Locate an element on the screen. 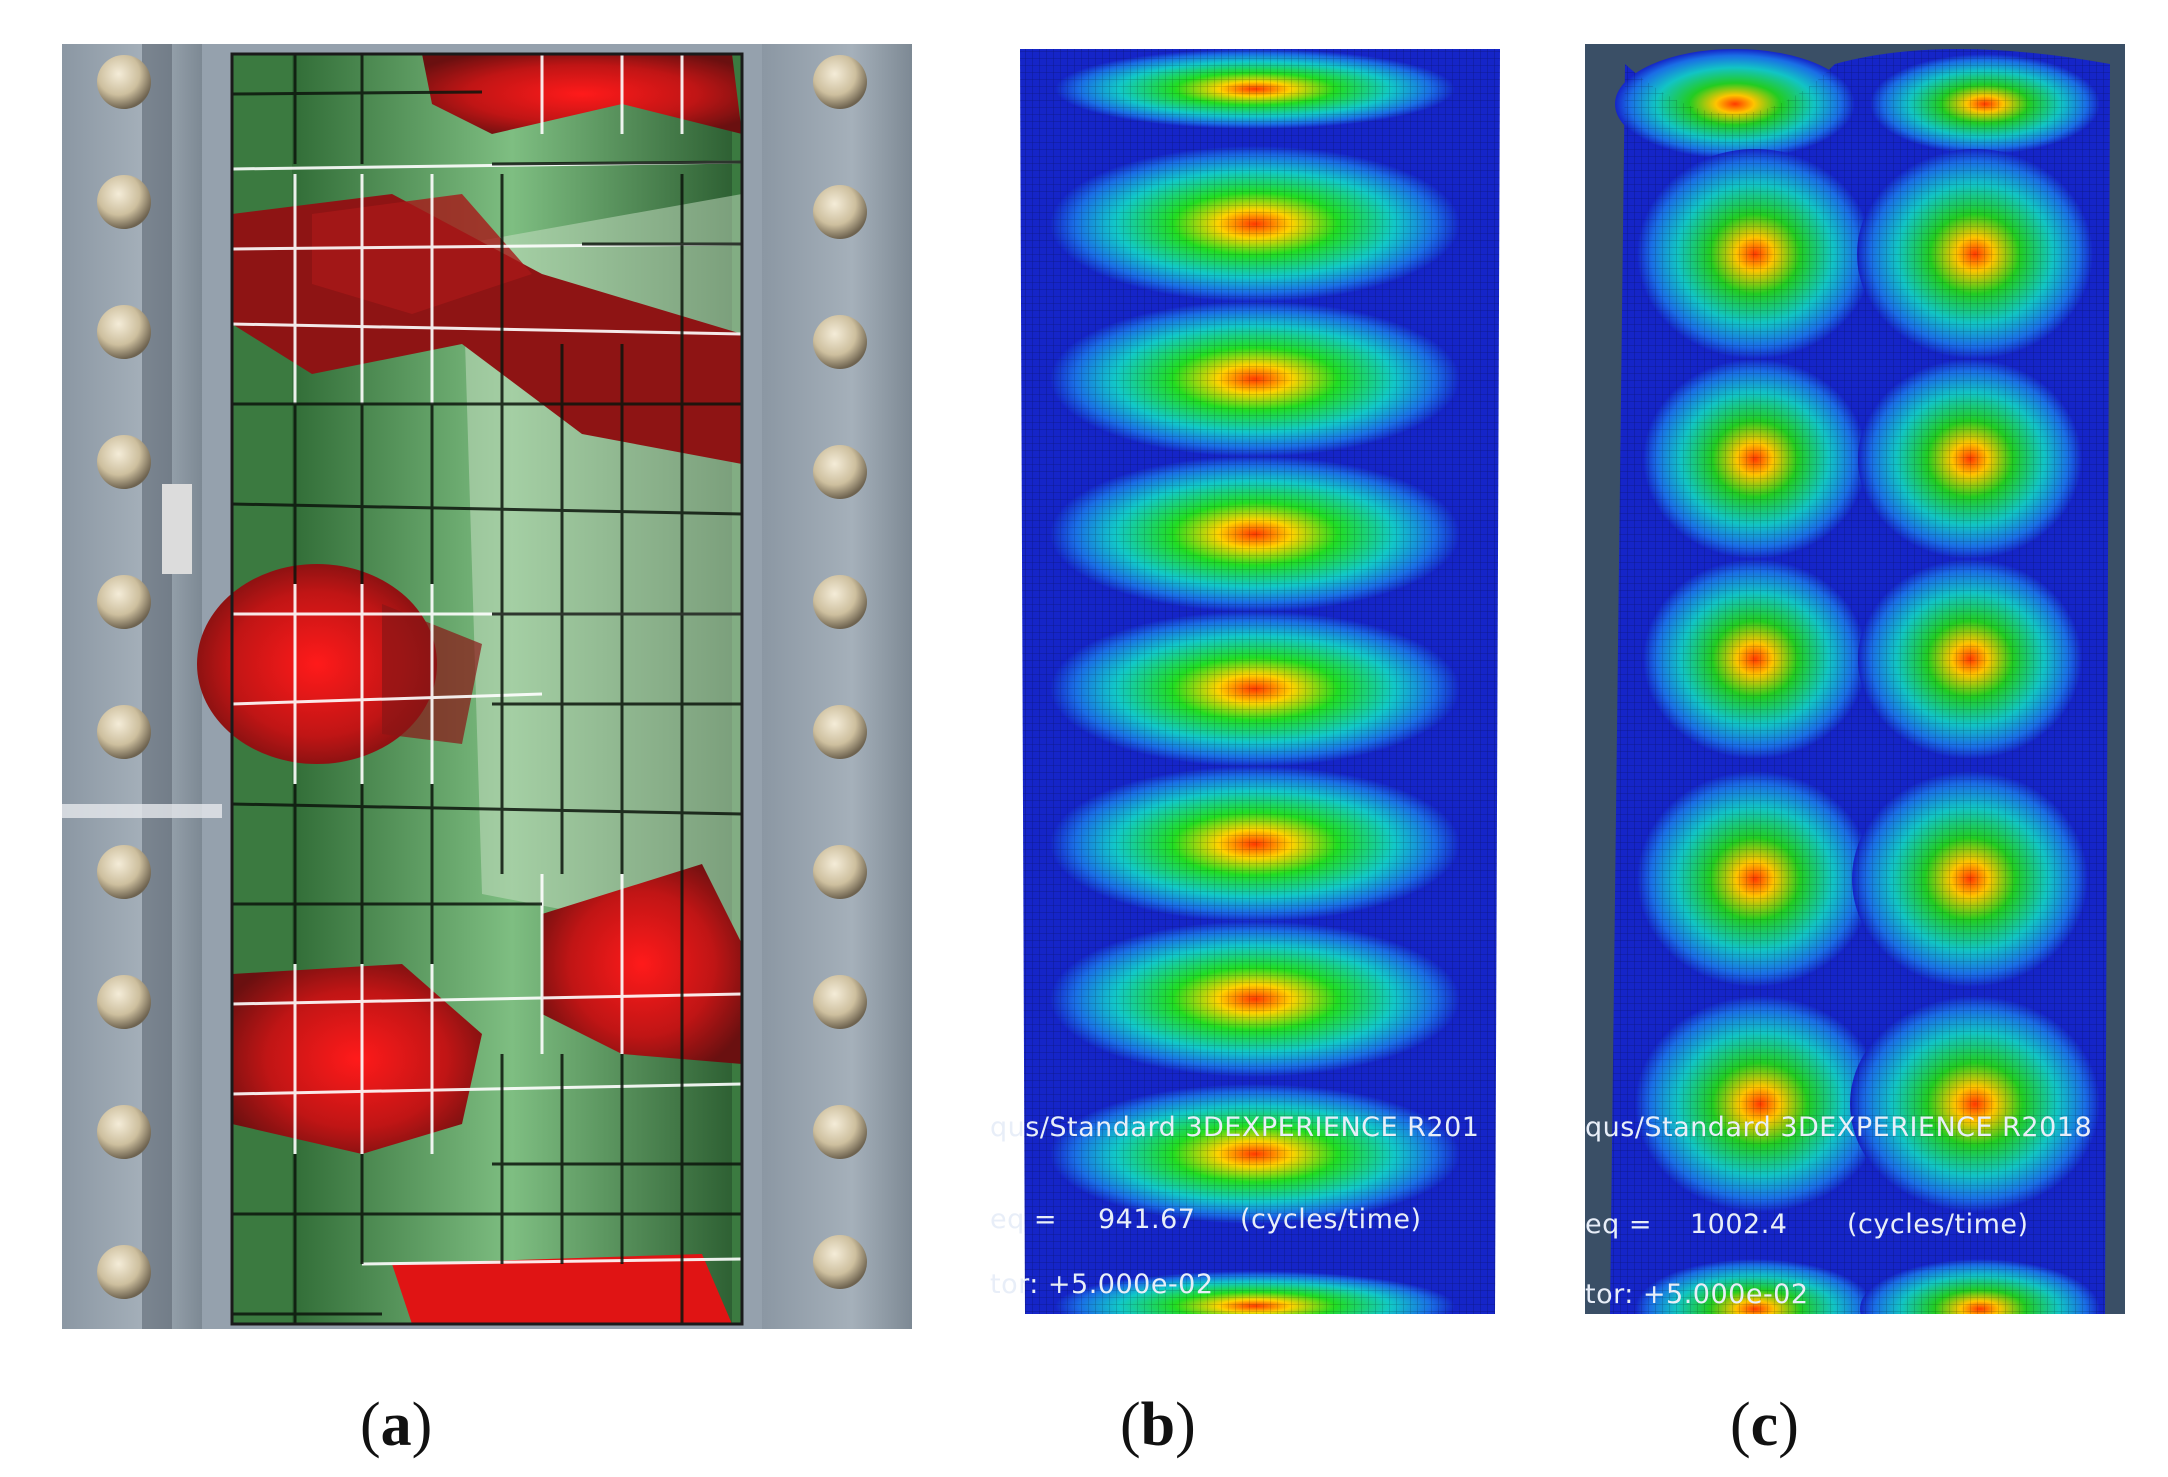 This screenshot has width=2168, height=1477. caption-b-letter: b is located at coordinates (1158, 1425).